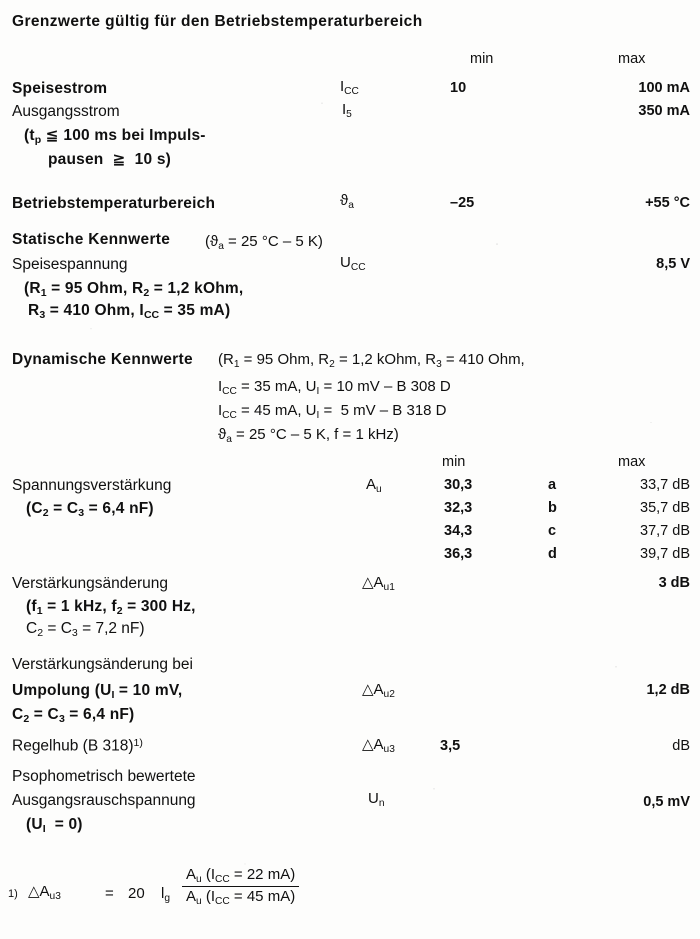 Image resolution: width=700 pixels, height=939 pixels. What do you see at coordinates (104, 776) in the screenshot?
I see `row-label-psophometrisch: Psophometrisch bewertete` at bounding box center [104, 776].